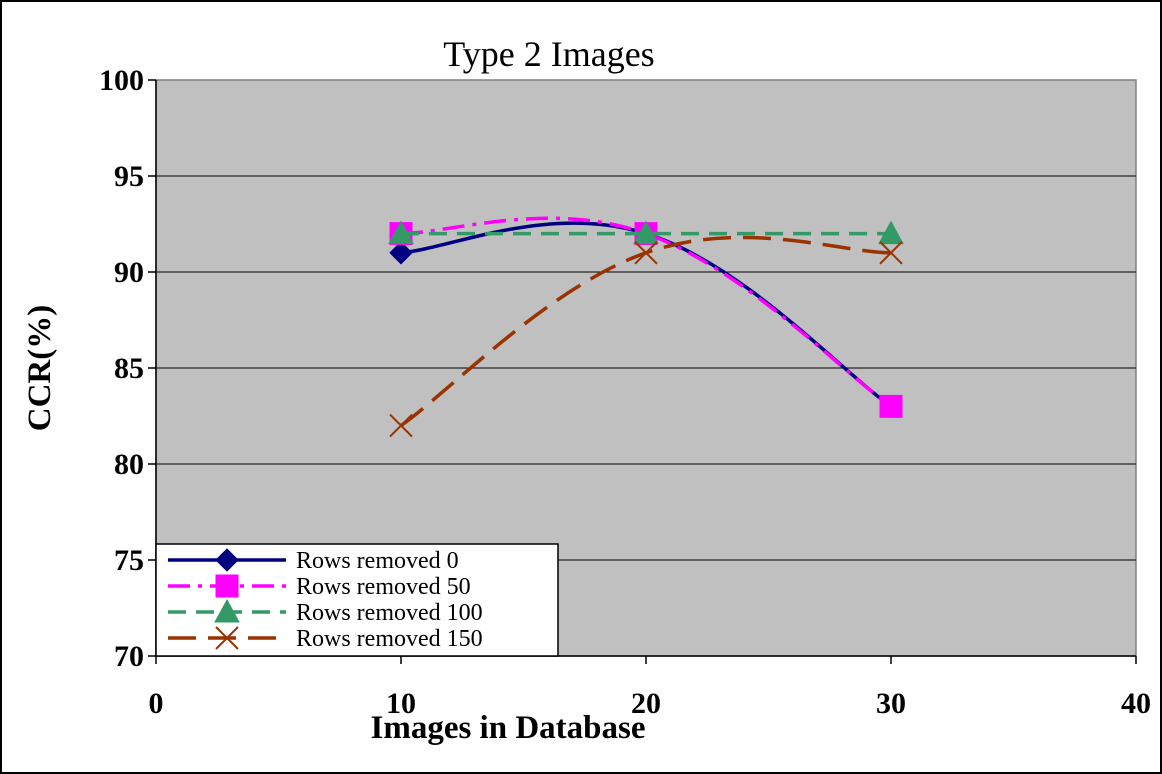  I want to click on legend-label: Rows removed 100, so click(389, 613).